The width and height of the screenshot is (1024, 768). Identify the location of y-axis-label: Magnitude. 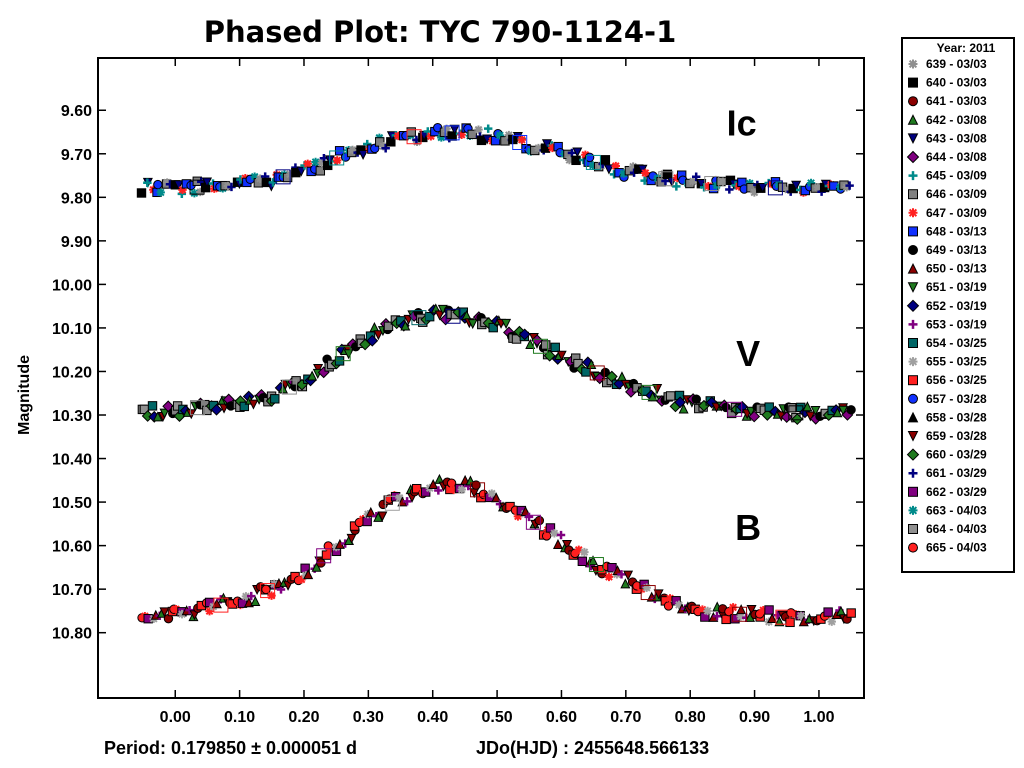
(24, 395).